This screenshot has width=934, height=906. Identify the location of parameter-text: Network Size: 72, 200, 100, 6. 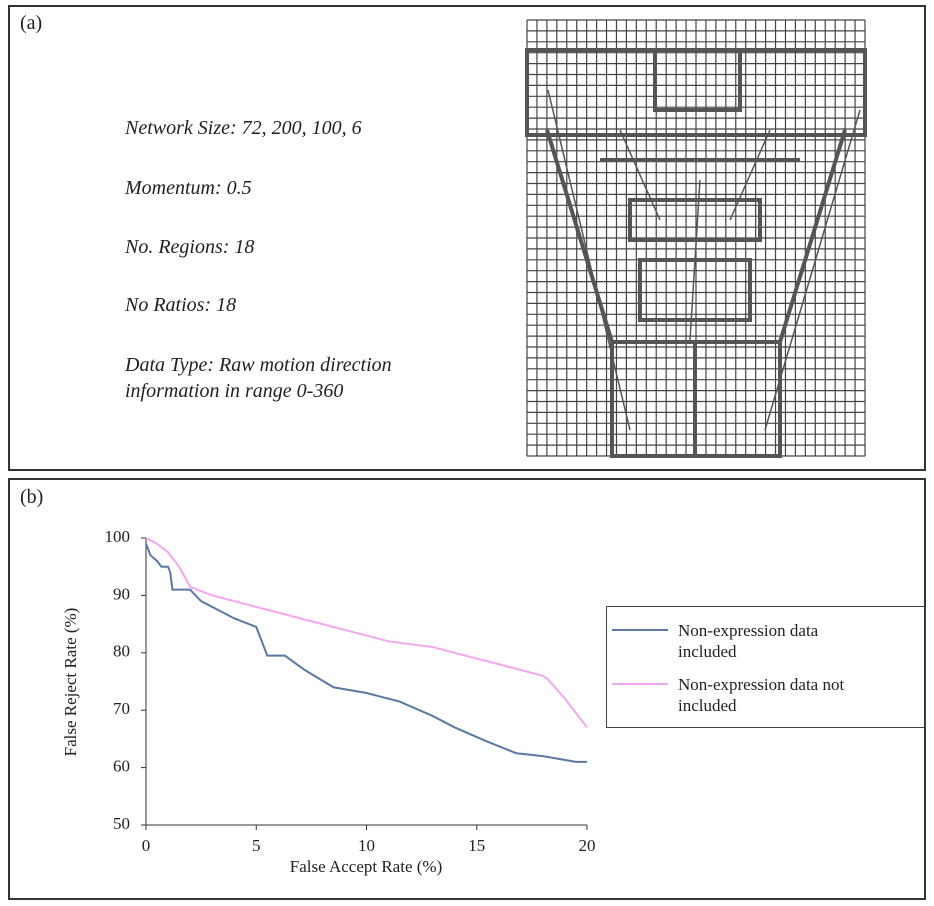
(243, 128).